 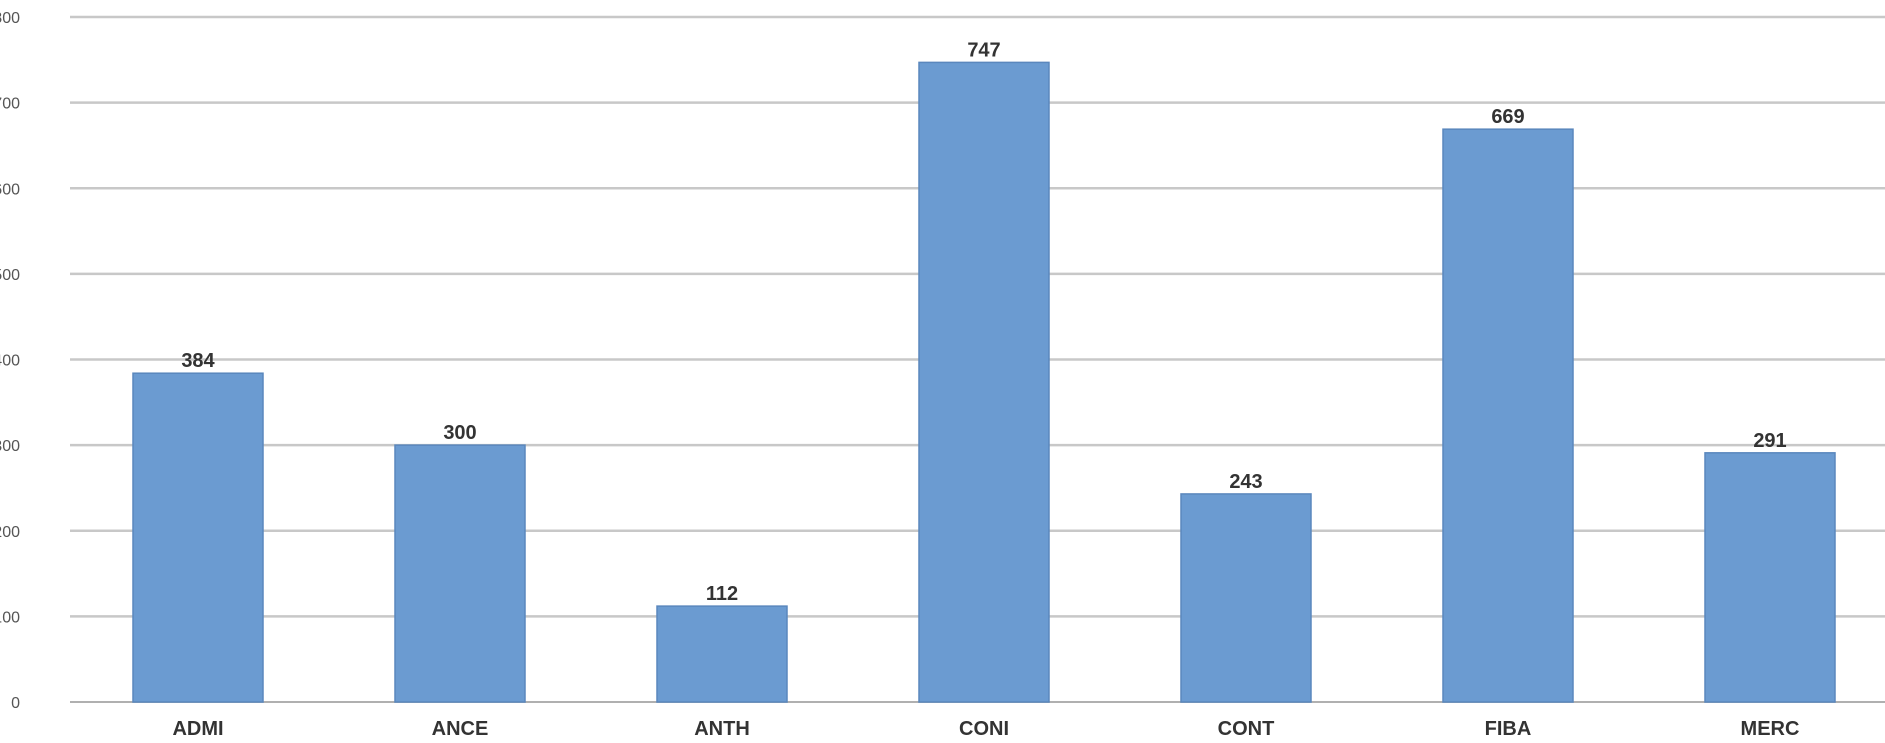 What do you see at coordinates (1770, 729) in the screenshot?
I see `x-tick-label: MERC` at bounding box center [1770, 729].